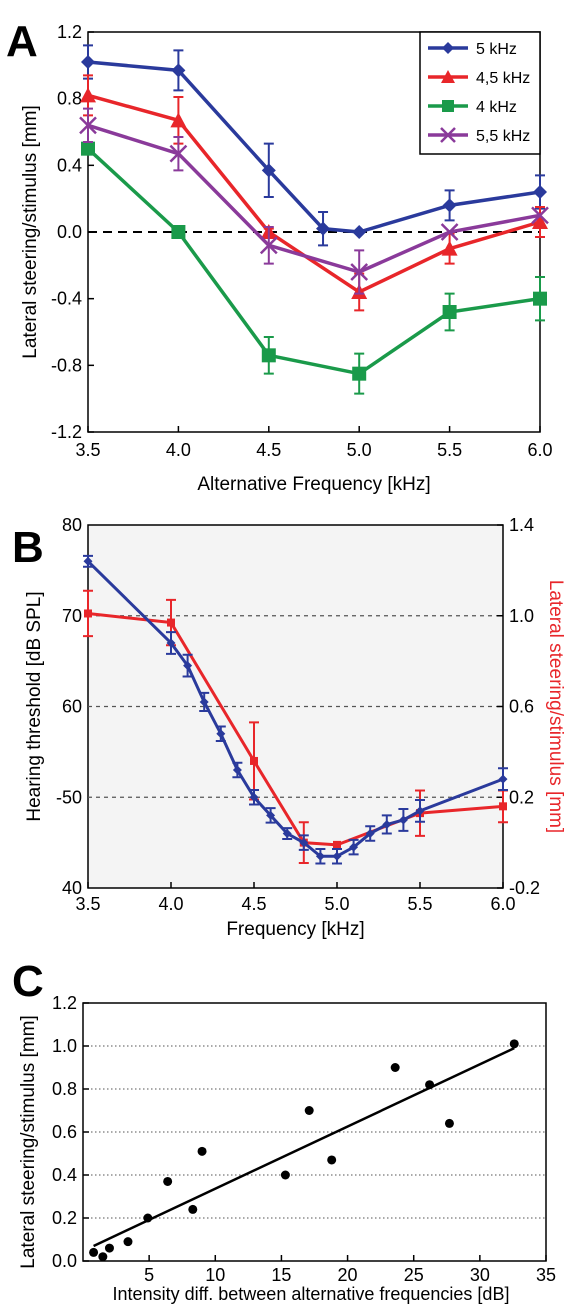 This screenshot has height=1309, width=565. Describe the element at coordinates (281, 1275) in the screenshot. I see `x-tick-label: 15` at that location.